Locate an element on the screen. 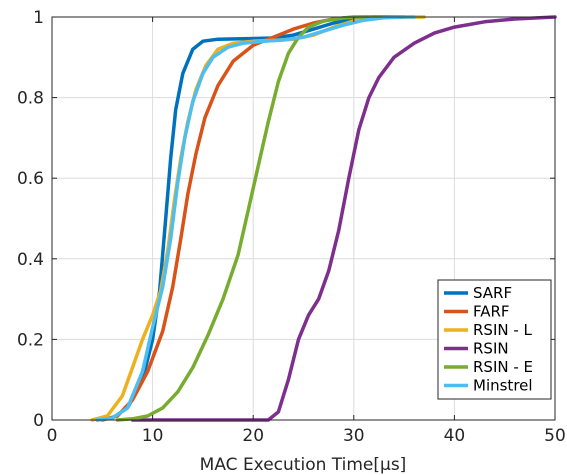  legend-label: RSIN - L is located at coordinates (503, 330).